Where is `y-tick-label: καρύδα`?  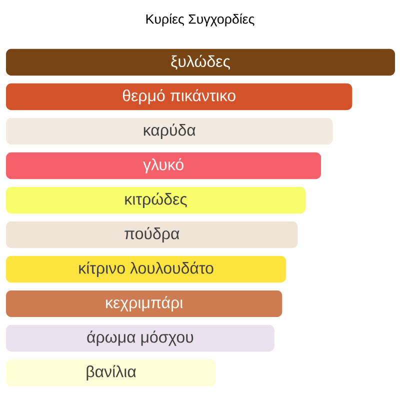 y-tick-label: καρύδα is located at coordinates (170, 131).